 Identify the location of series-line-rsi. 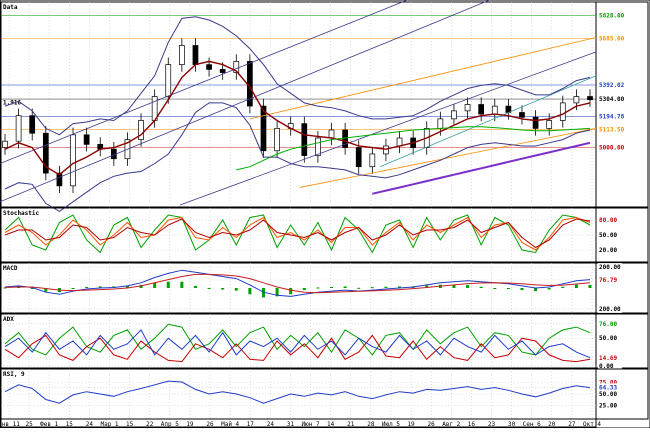
(297, 392).